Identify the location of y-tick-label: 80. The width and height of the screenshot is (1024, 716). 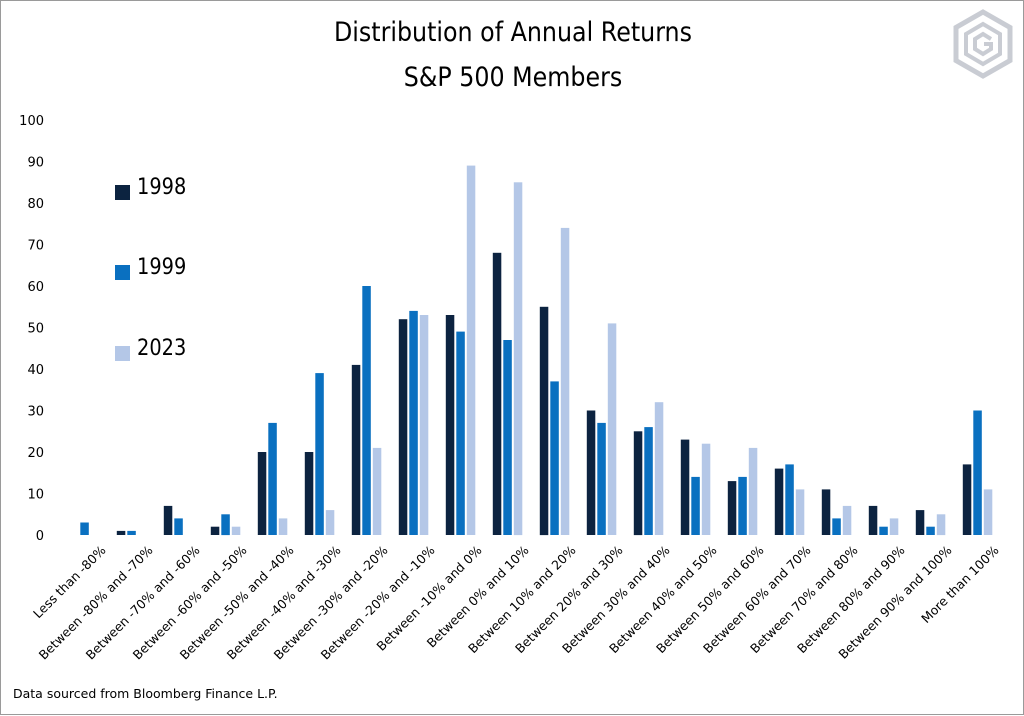
(35, 204).